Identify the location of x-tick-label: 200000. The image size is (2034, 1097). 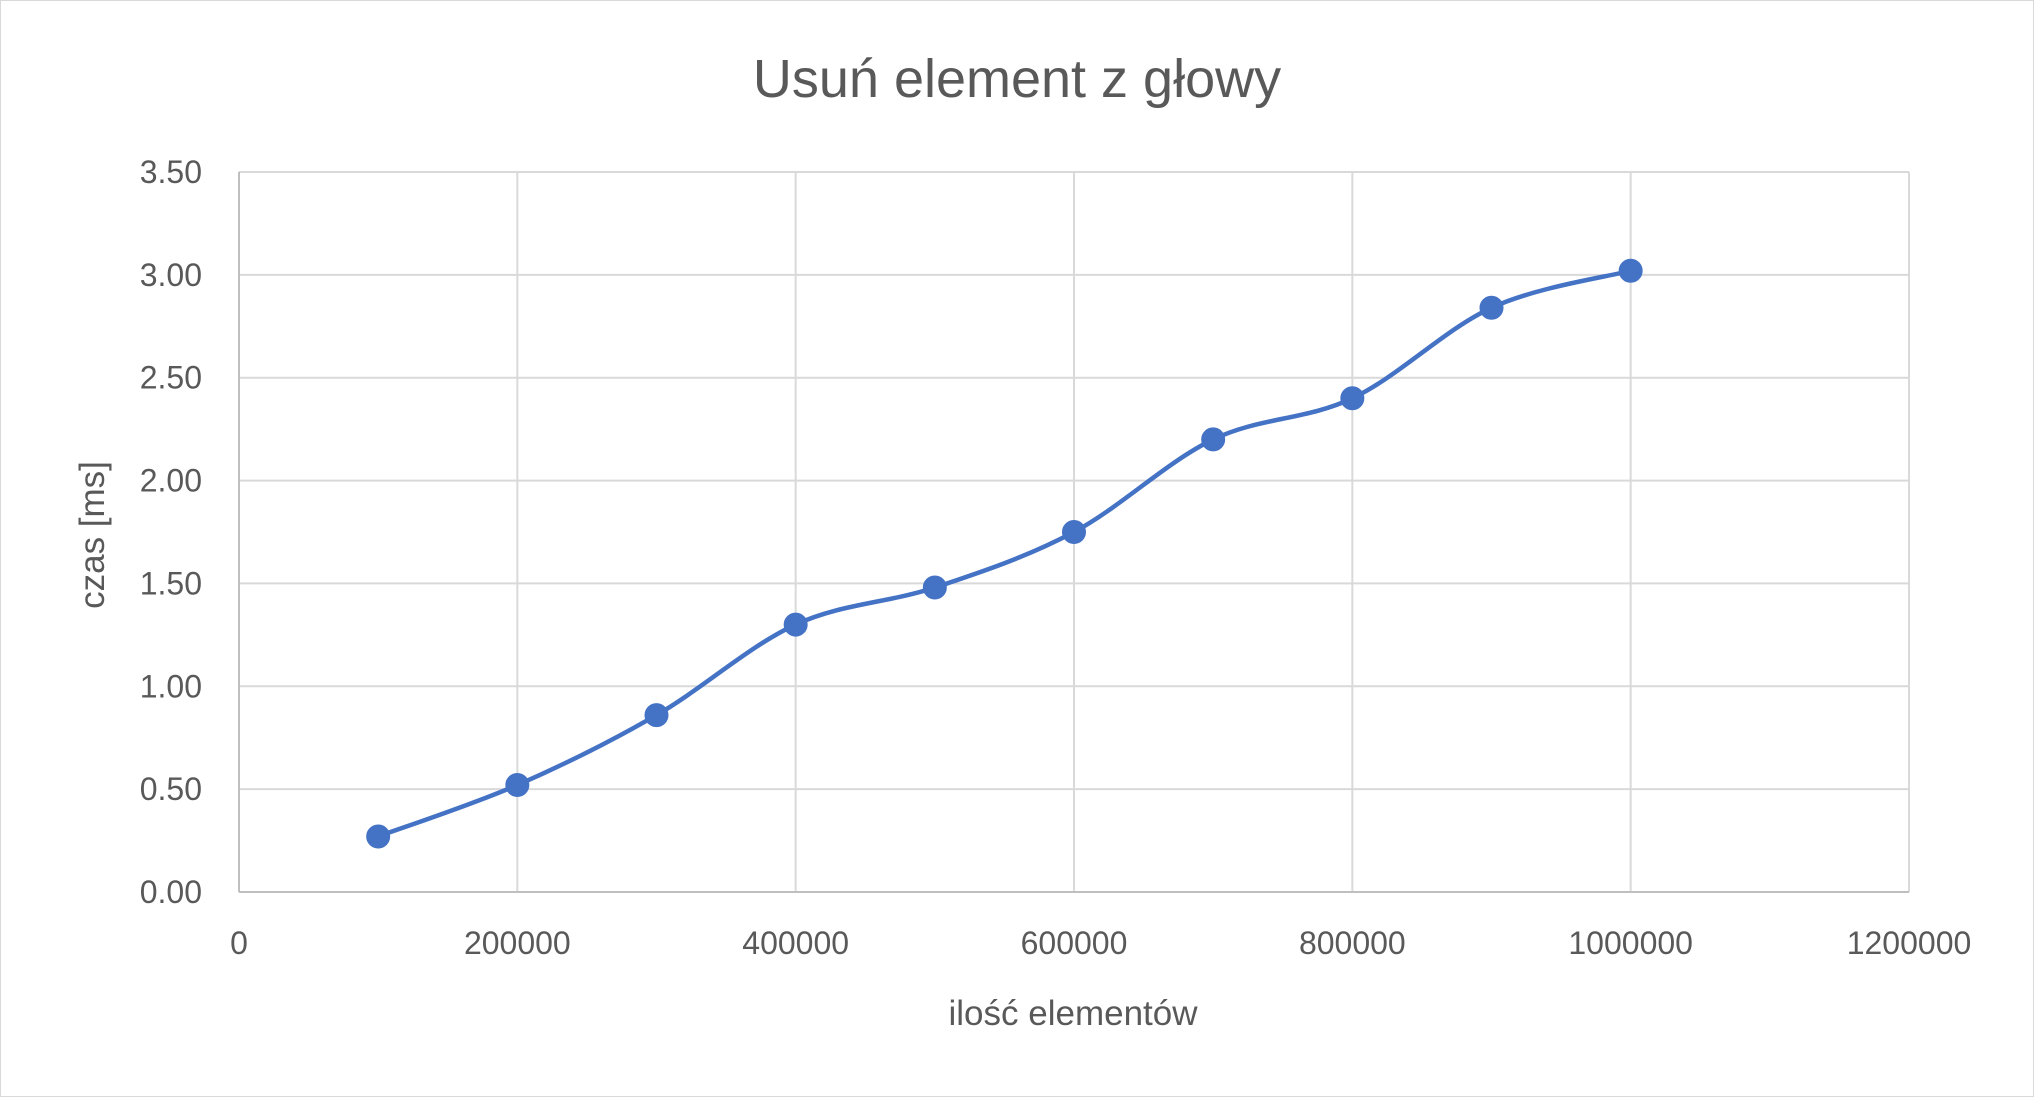
(517, 943).